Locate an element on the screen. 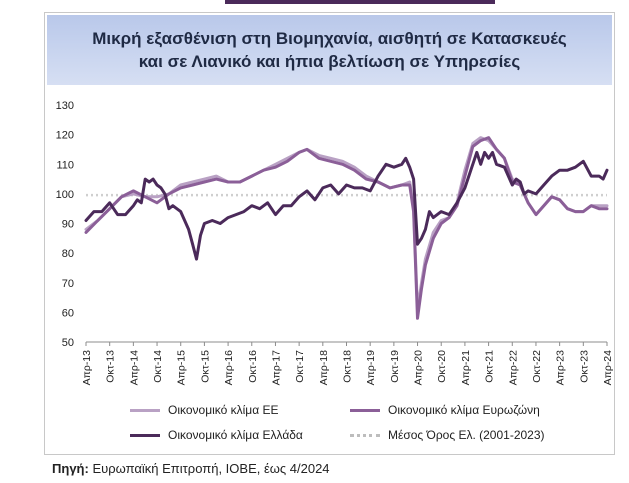 This screenshot has width=629, height=483. top-decorative-strip is located at coordinates (360, 2).